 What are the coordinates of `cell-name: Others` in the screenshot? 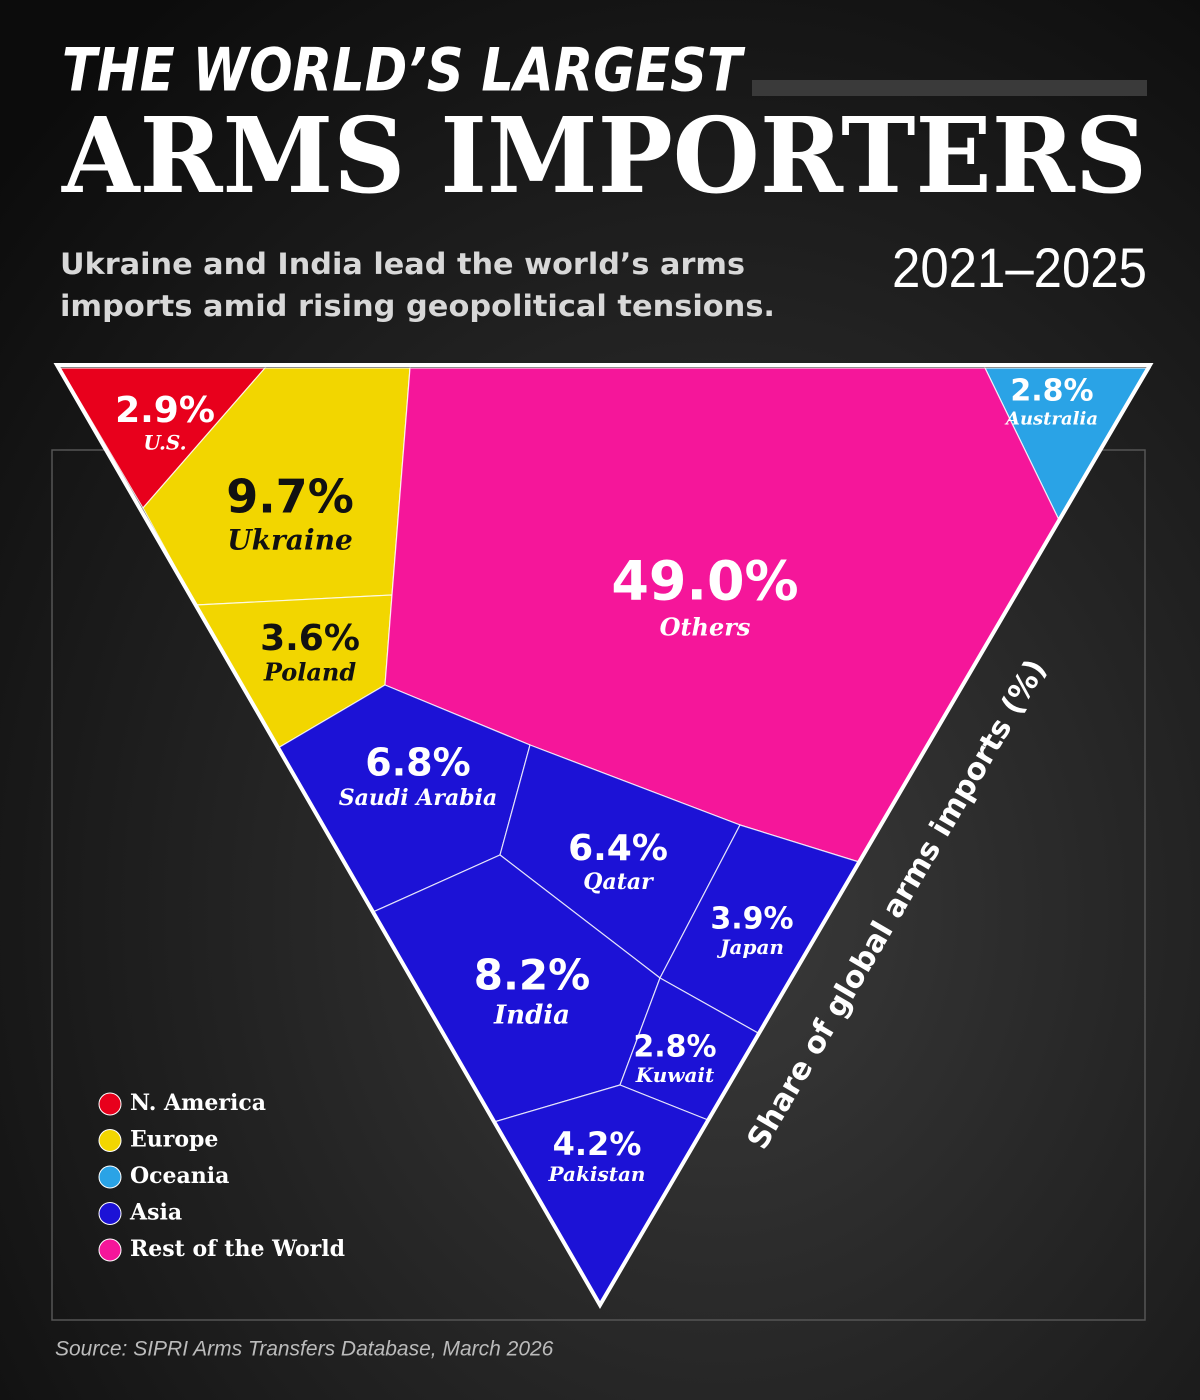 It's located at (705, 627).